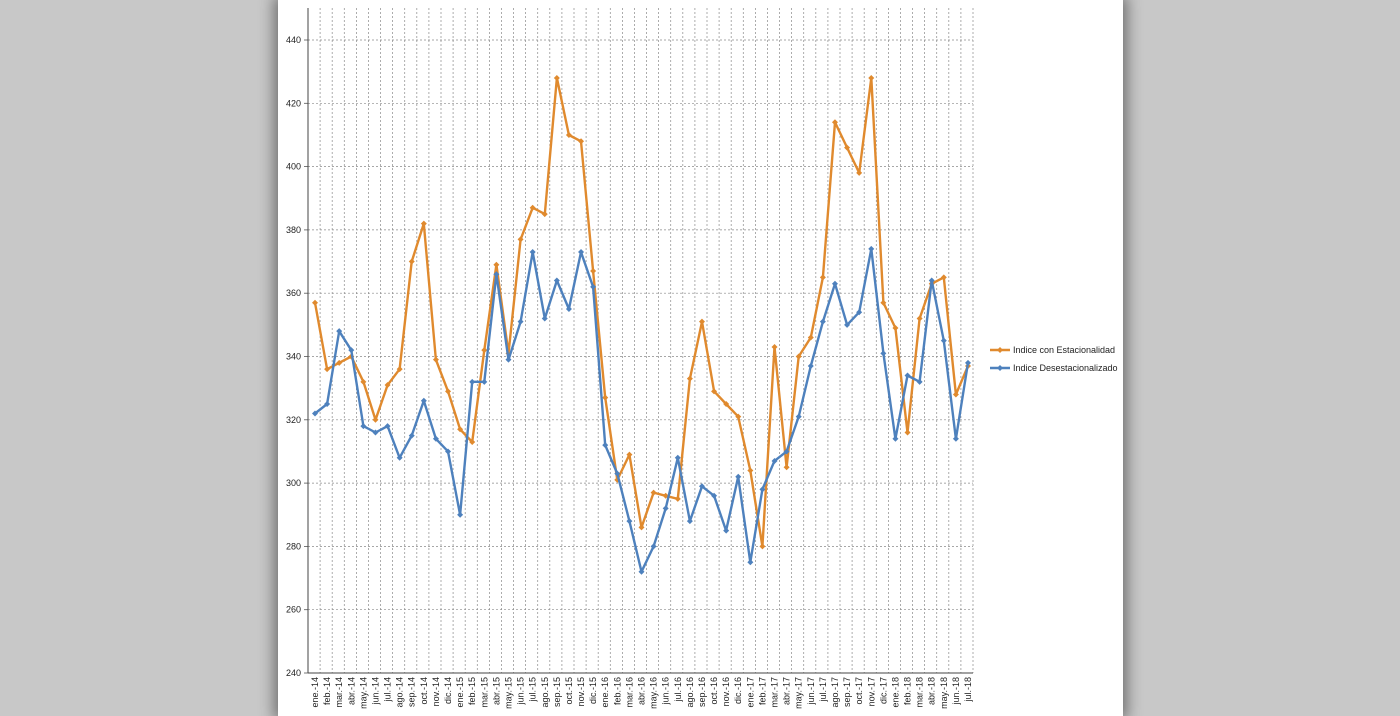 This screenshot has width=1400, height=716. Describe the element at coordinates (1000, 368) in the screenshot. I see `legend-swatch-marker` at that location.